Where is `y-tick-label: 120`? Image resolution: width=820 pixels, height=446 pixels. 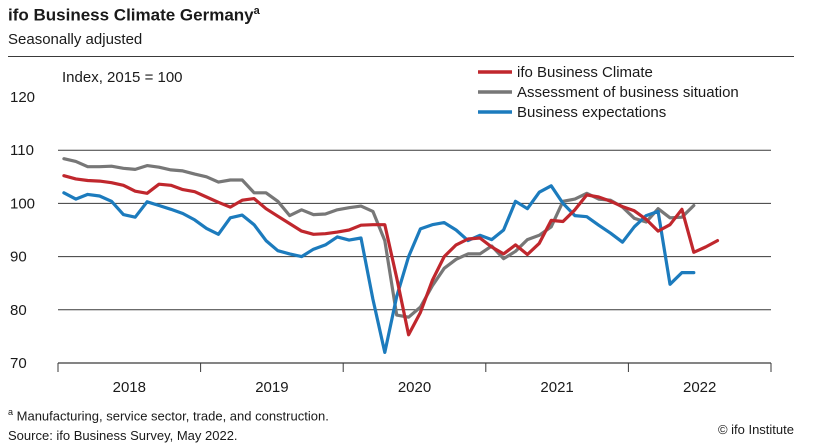 y-tick-label: 120 is located at coordinates (22, 97).